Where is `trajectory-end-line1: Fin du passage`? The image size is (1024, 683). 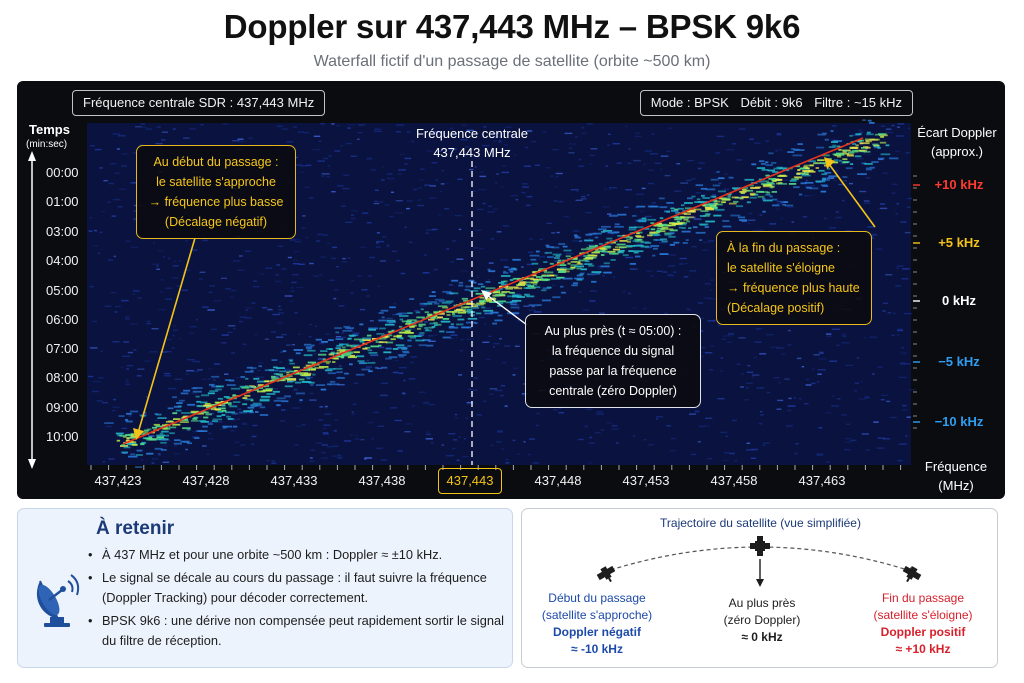
trajectory-end-line1: Fin du passage is located at coordinates (923, 598).